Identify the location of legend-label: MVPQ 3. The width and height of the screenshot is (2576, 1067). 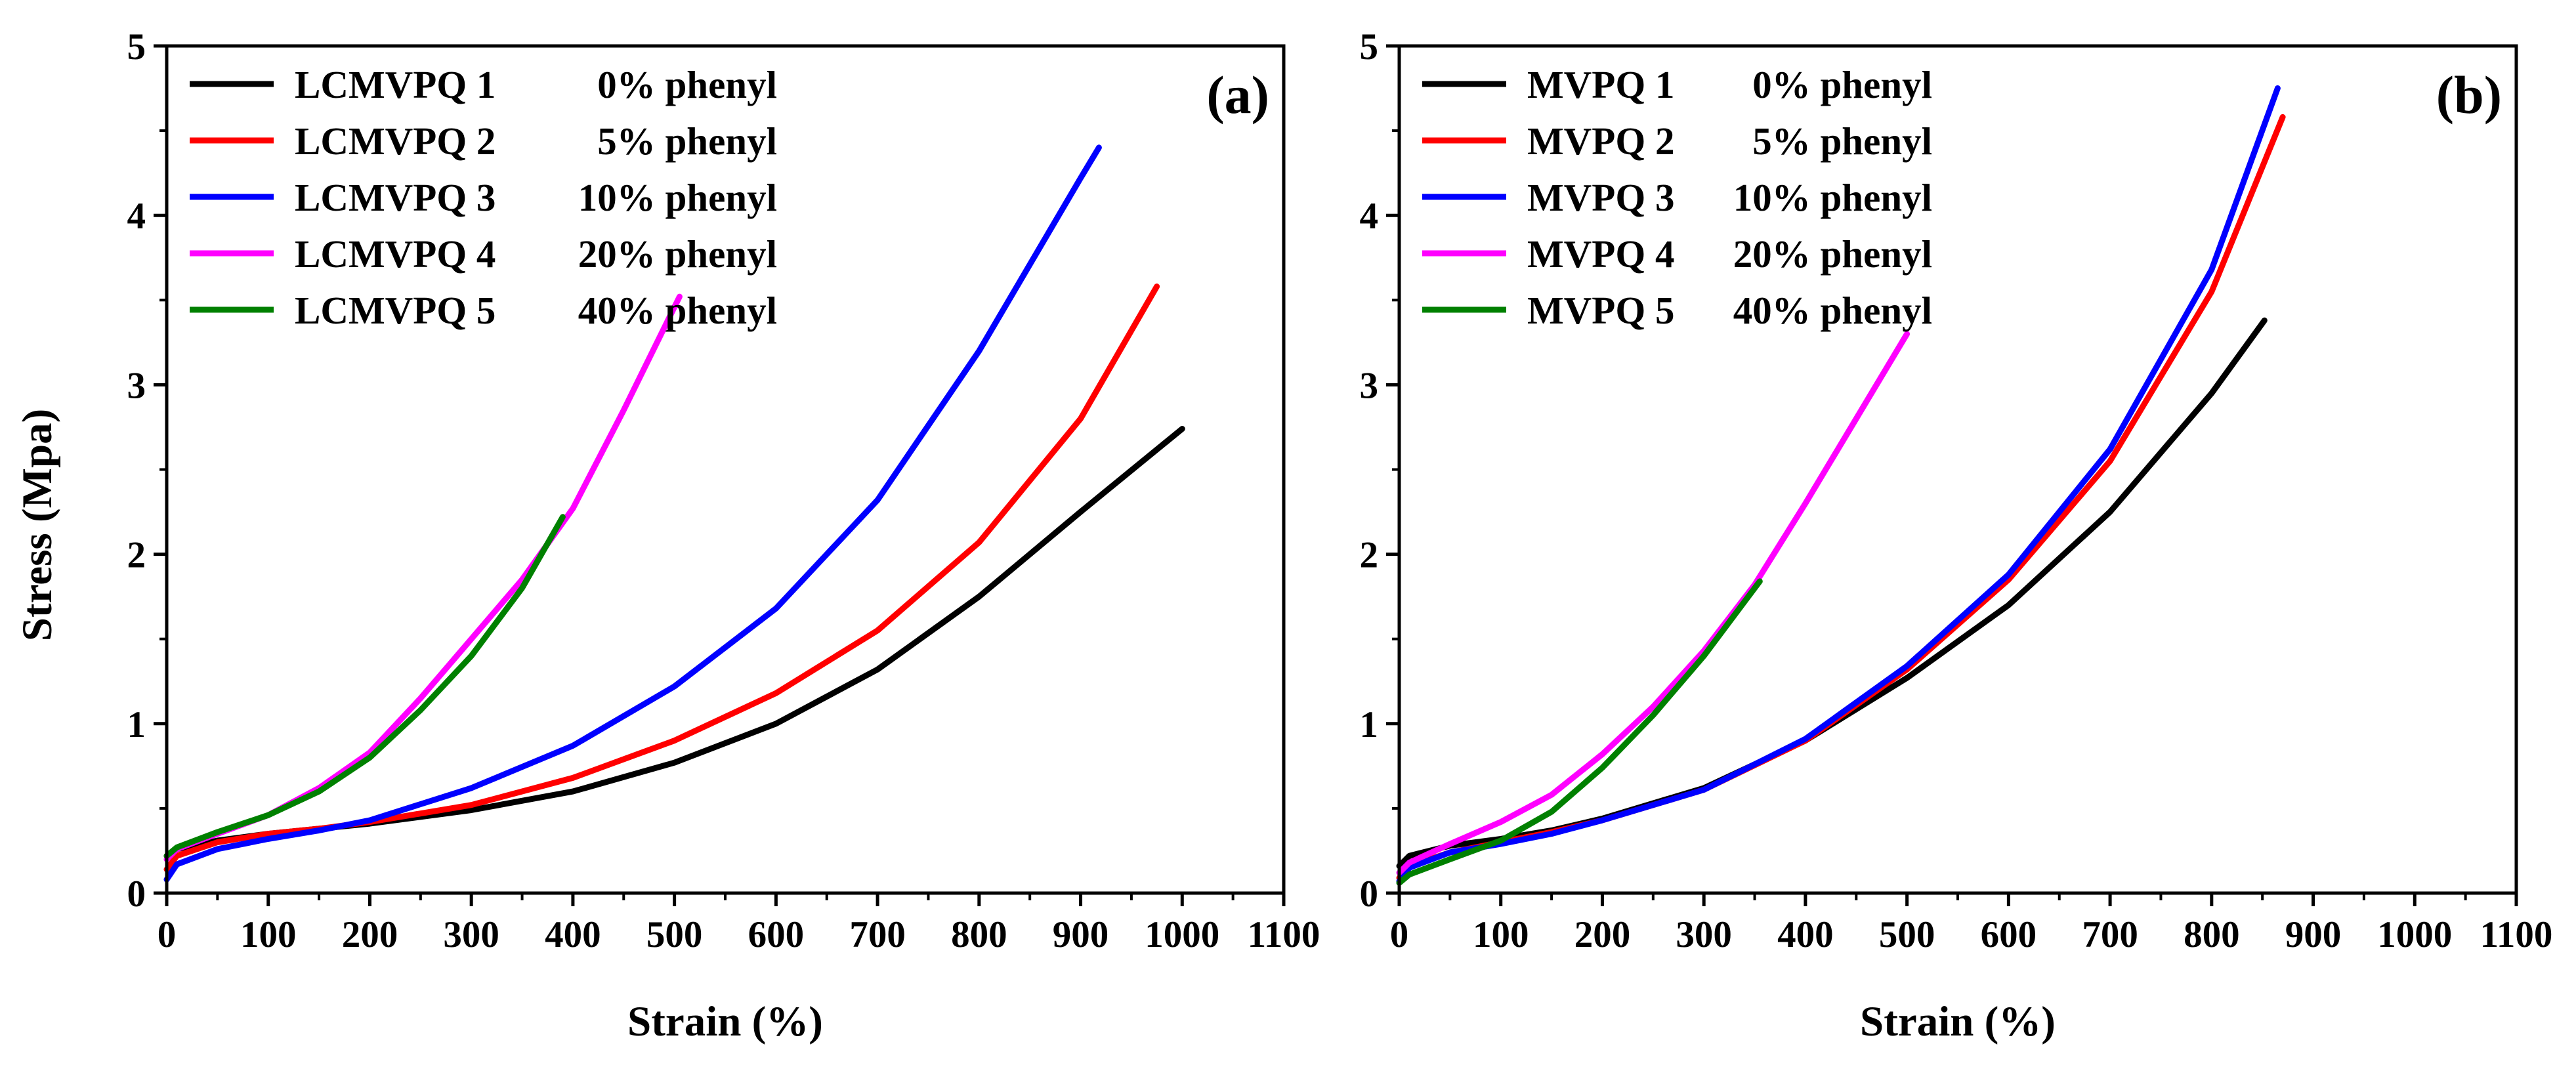
(1600, 197).